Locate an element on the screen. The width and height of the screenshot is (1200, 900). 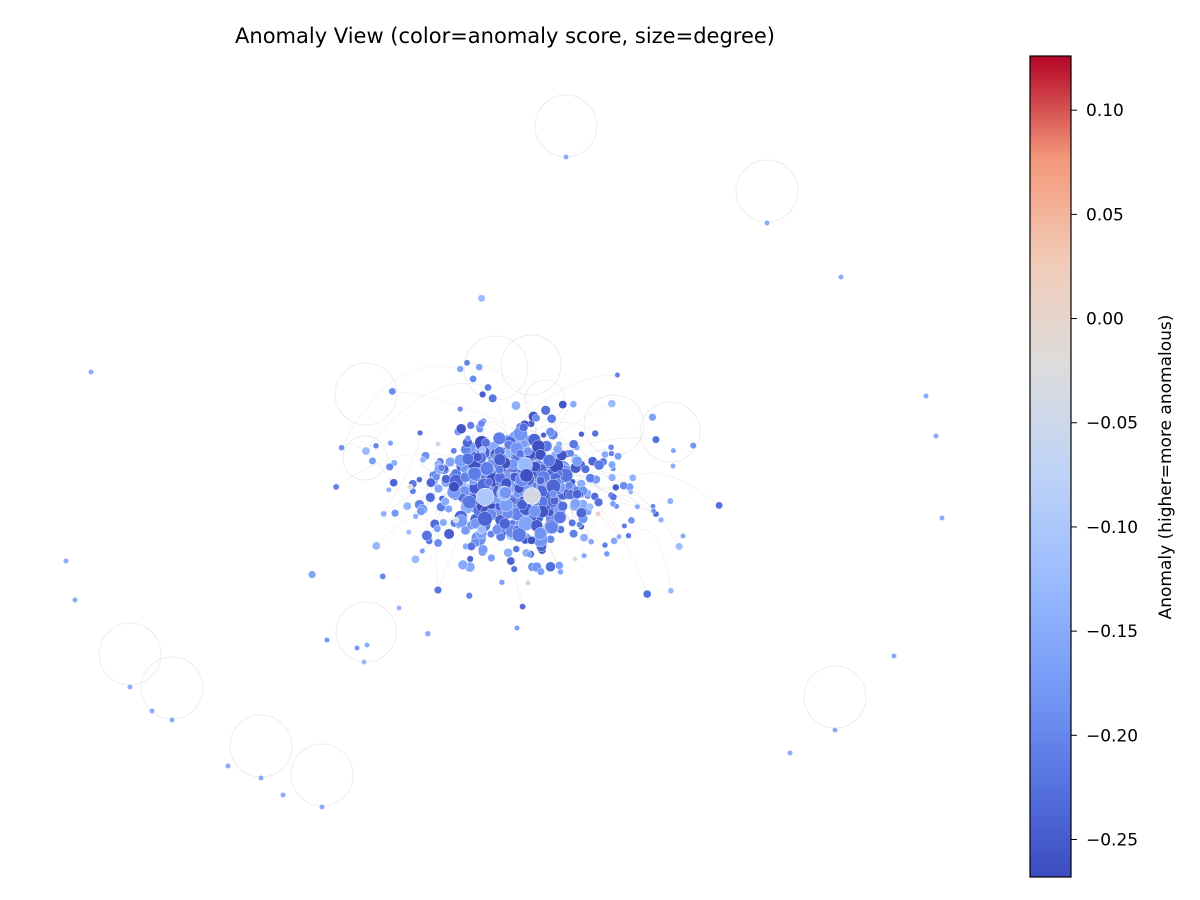
colorbar-ticks: 0.10 0.05 0.00 −0.05 −0.10 −0.15 −0.20 −0.25 is located at coordinates (1104, 475).